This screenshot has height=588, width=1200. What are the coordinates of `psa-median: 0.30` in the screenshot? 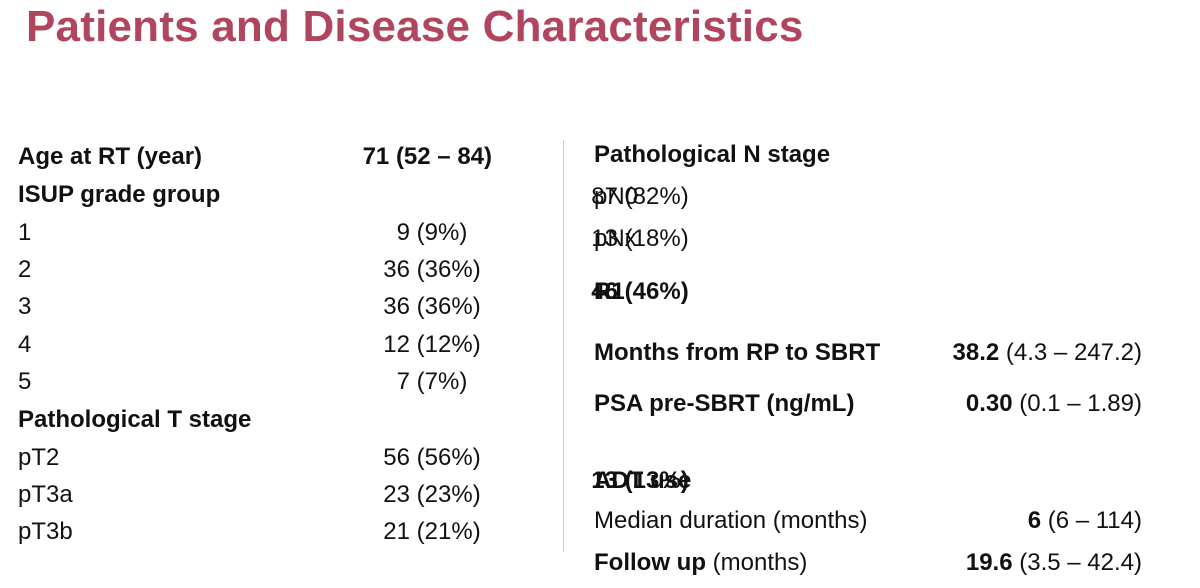 It's located at (989, 403).